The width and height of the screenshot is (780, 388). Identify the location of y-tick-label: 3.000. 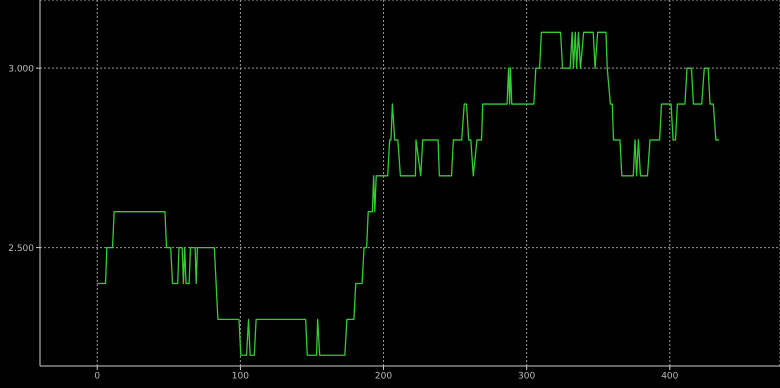
(21, 69).